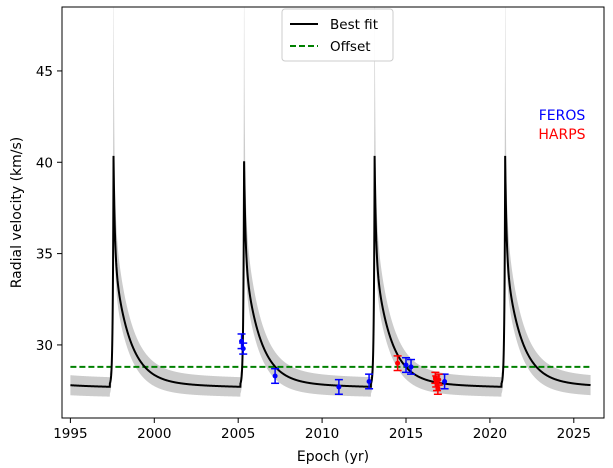  Describe the element at coordinates (333, 457) in the screenshot. I see `x-axis-label: Epoch (yr)` at that location.